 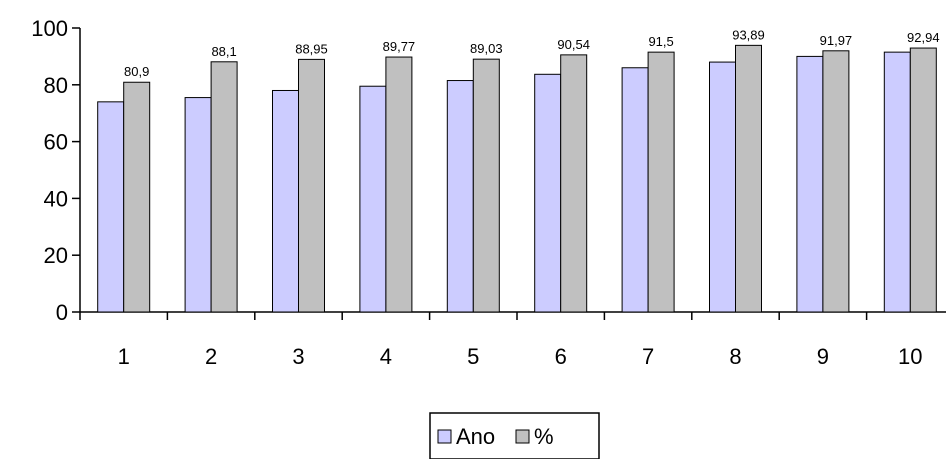 I want to click on data-label: 93,89, so click(x=748, y=34).